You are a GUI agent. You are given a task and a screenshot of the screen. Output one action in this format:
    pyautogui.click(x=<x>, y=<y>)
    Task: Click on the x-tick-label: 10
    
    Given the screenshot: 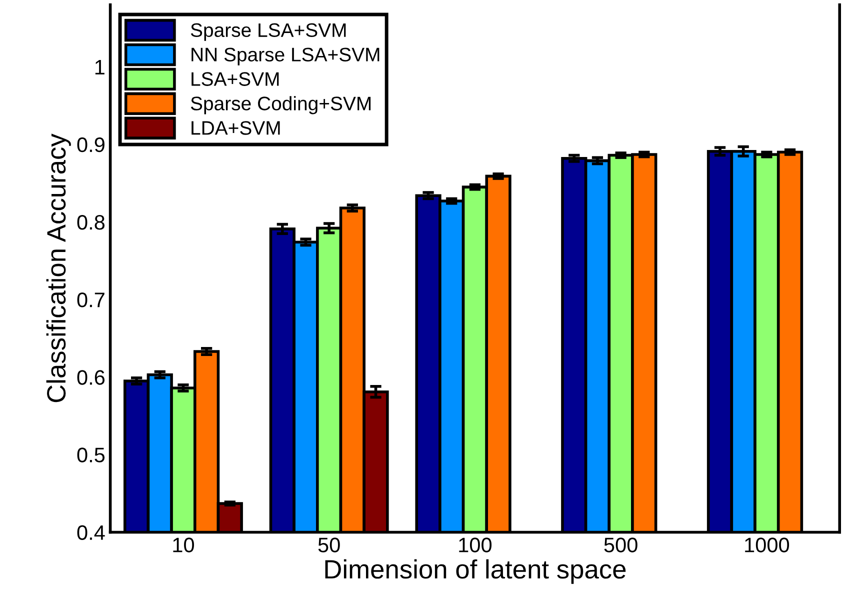 What is the action you would take?
    pyautogui.click(x=183, y=545)
    